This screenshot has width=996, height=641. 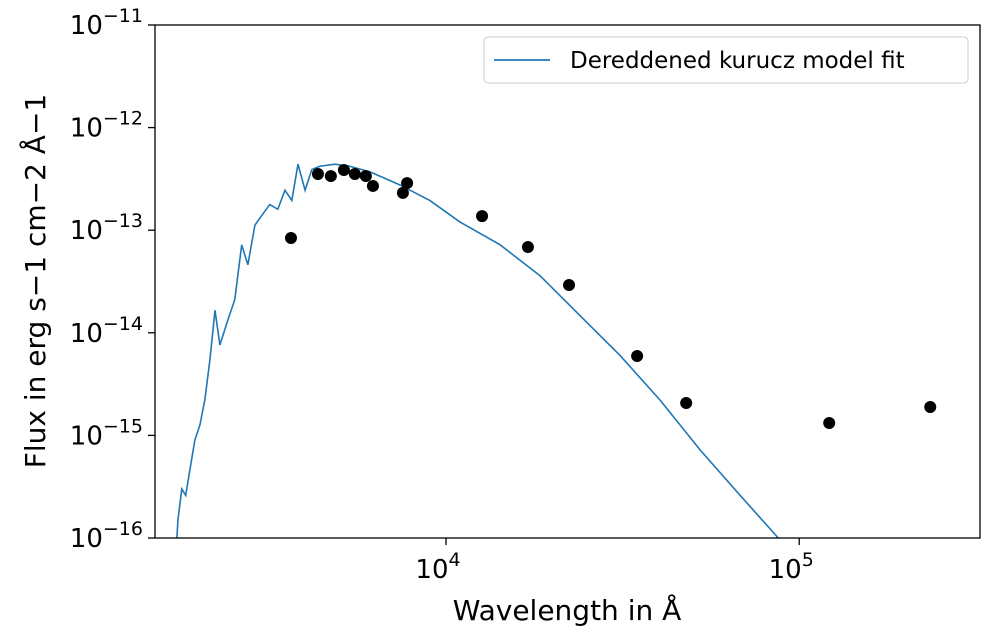 I want to click on y-tick-label: 10−11, so click(x=106, y=23).